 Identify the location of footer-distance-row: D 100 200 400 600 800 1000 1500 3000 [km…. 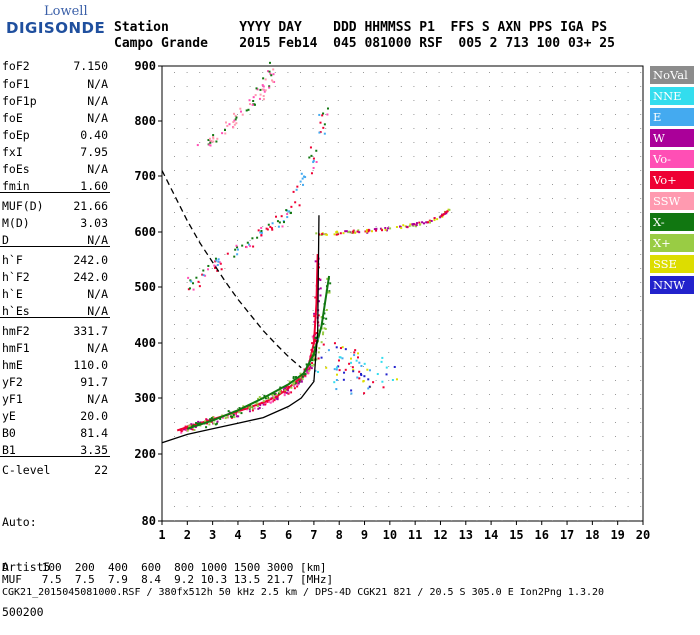
(164, 567).